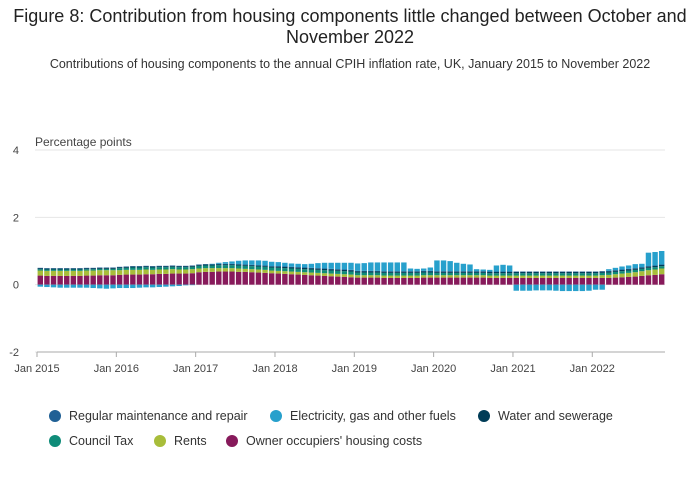 The width and height of the screenshot is (700, 502). What do you see at coordinates (148, 416) in the screenshot?
I see `legend-item-regular-maintenance: Regular maintenance and repair` at bounding box center [148, 416].